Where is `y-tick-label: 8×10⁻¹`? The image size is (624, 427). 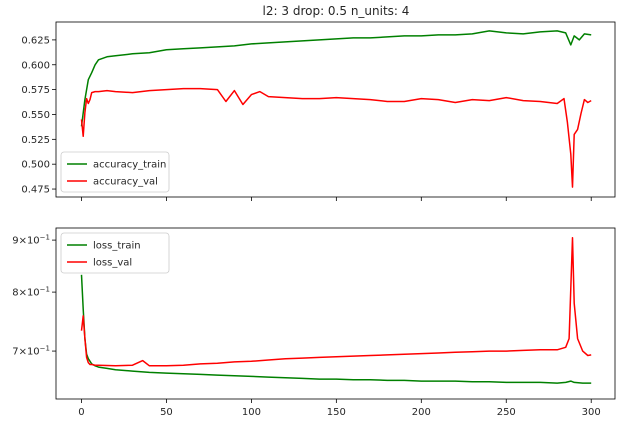
y-tick-label: 8×10⁻¹ is located at coordinates (31, 292).